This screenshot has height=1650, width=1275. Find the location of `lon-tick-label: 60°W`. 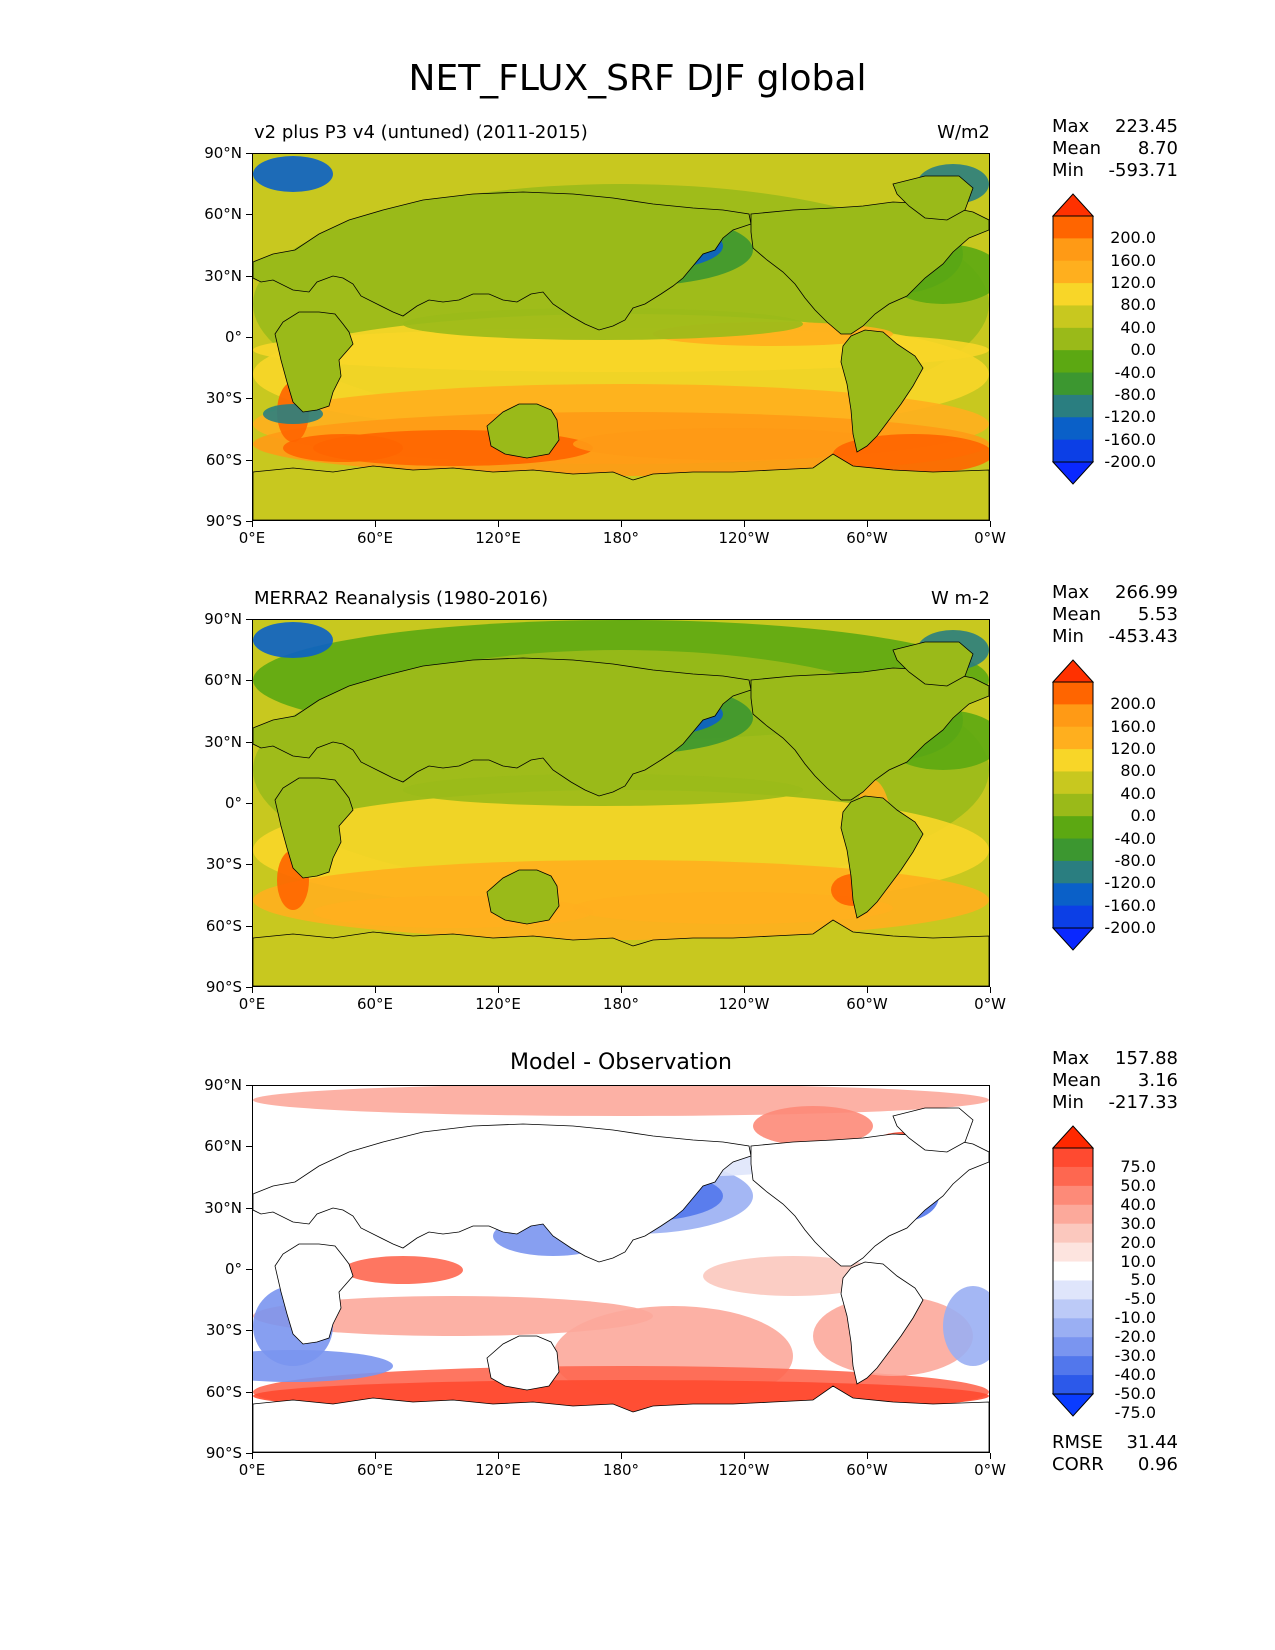

lon-tick-label: 60°W is located at coordinates (867, 538).